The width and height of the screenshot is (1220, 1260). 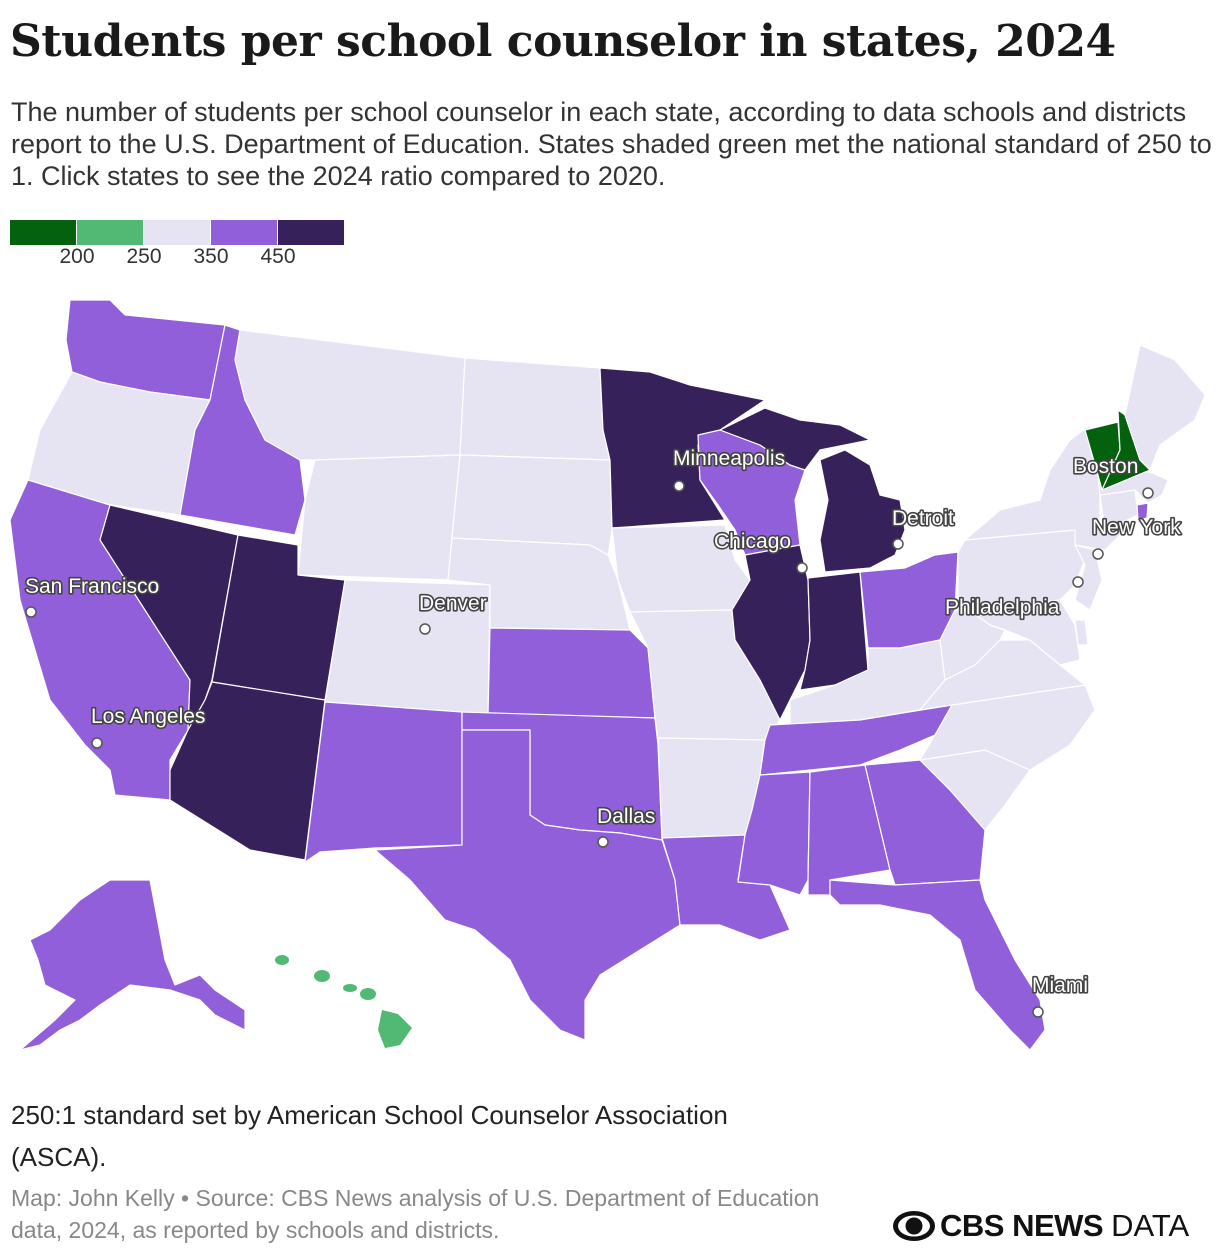 I want to click on city-detroit: Detroit, so click(x=923, y=527).